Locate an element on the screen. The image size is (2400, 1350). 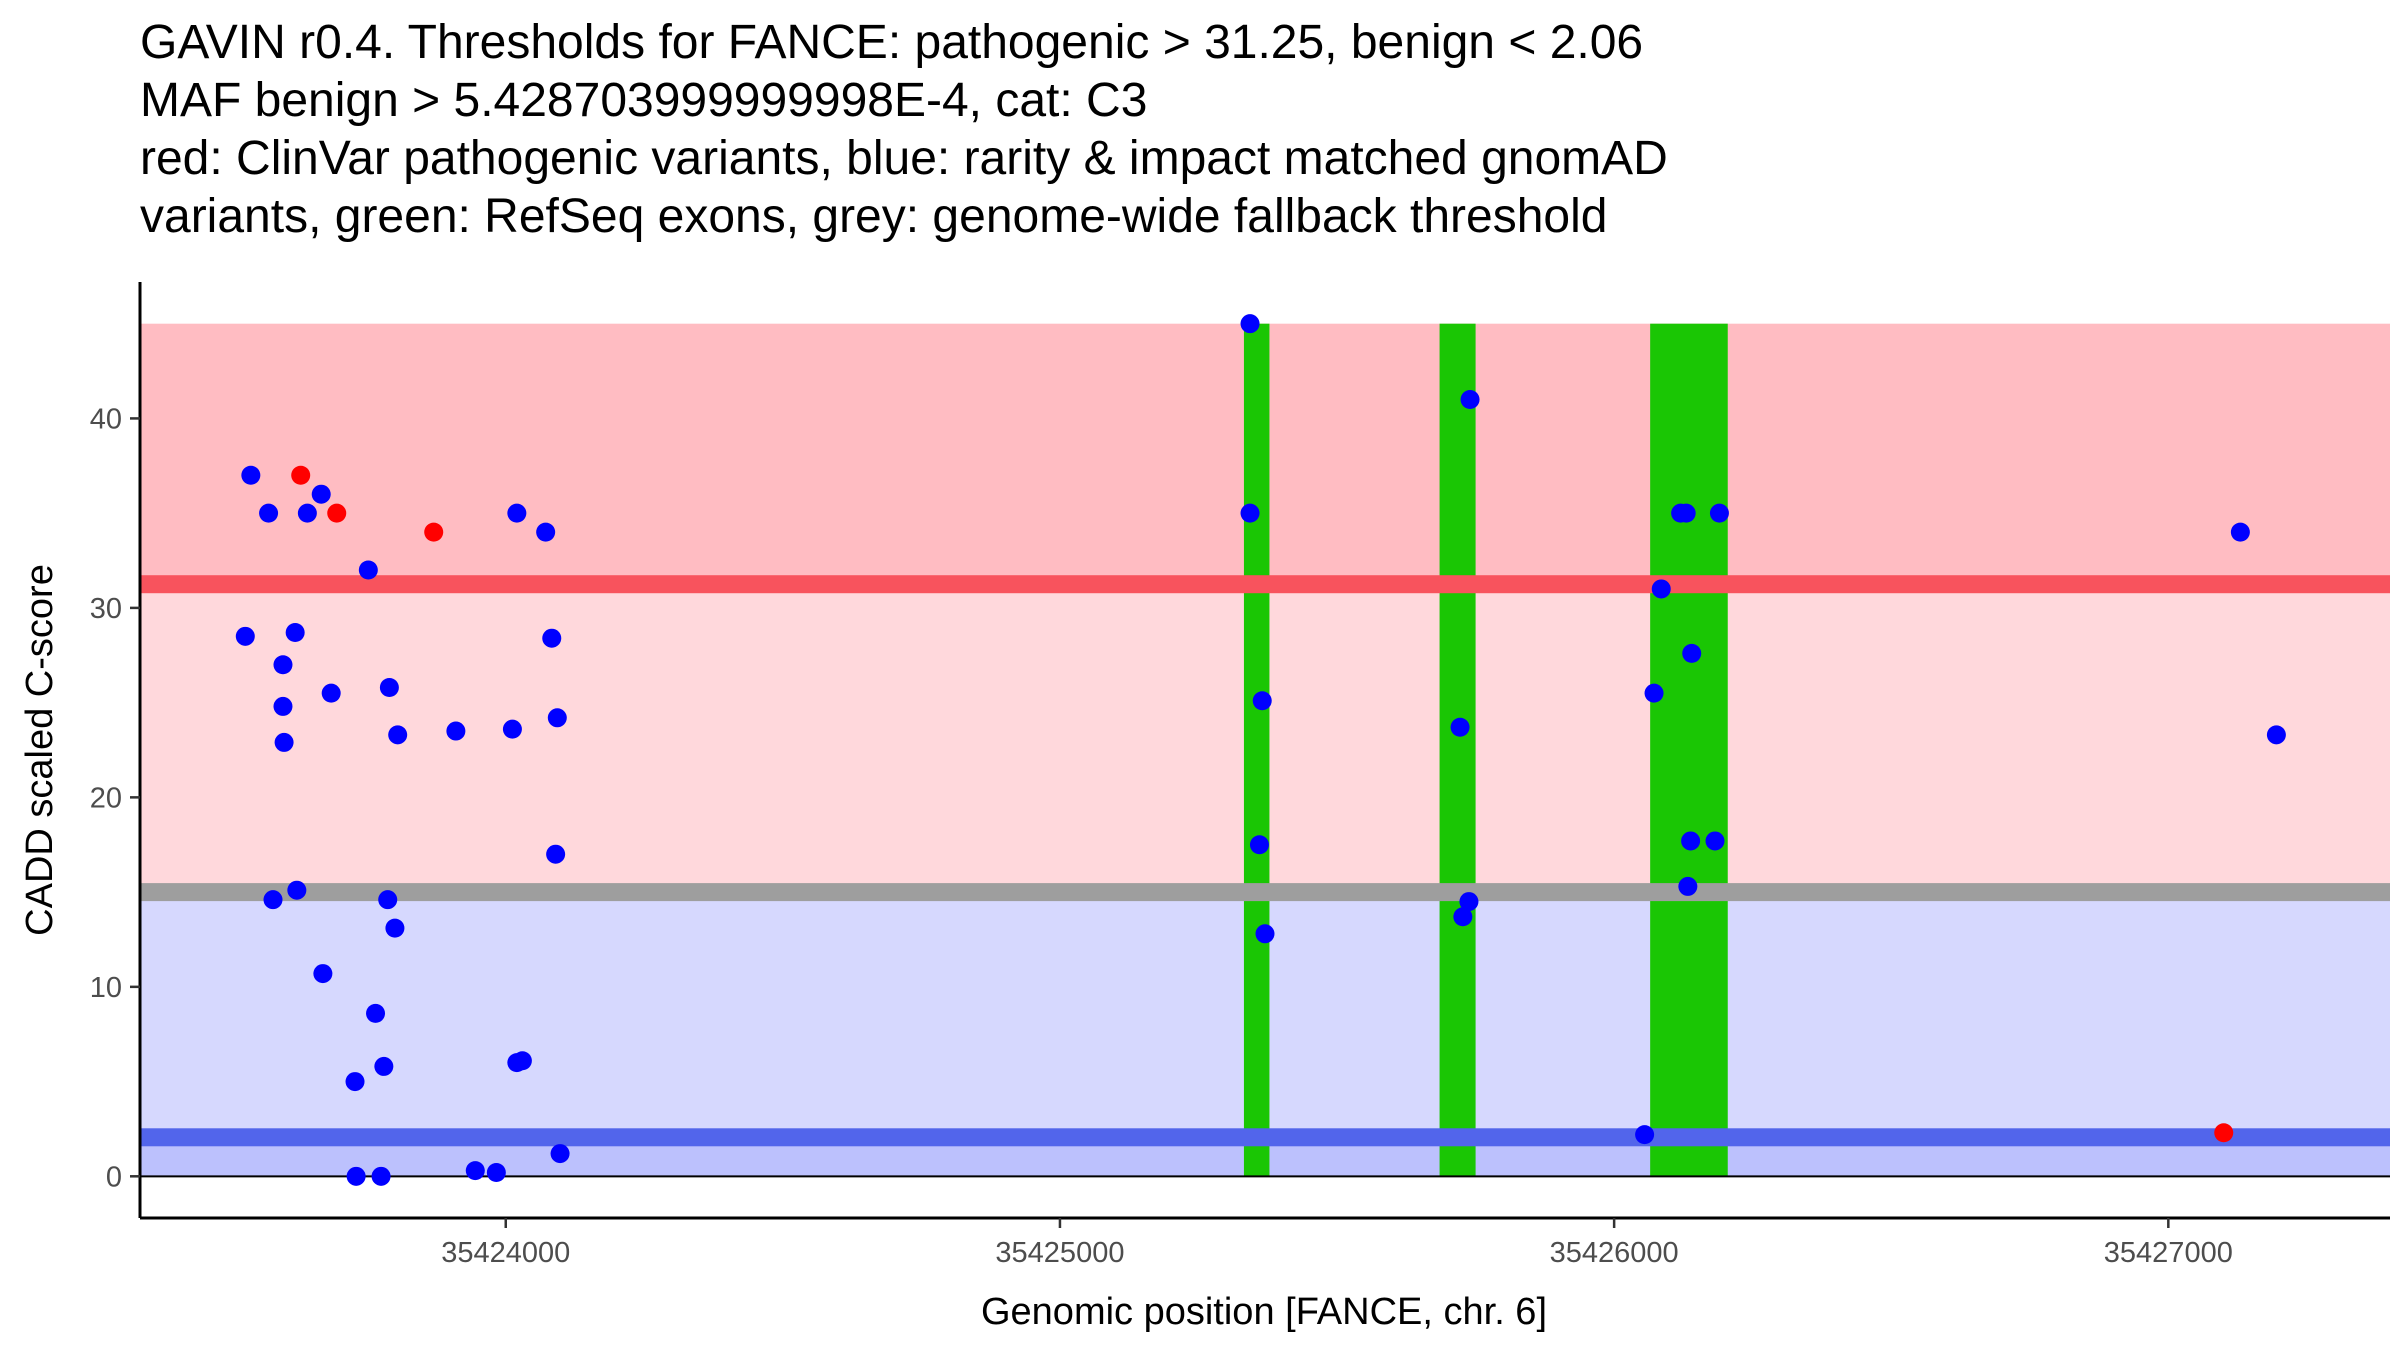
benign-threshold-line is located at coordinates (1265, 1137).